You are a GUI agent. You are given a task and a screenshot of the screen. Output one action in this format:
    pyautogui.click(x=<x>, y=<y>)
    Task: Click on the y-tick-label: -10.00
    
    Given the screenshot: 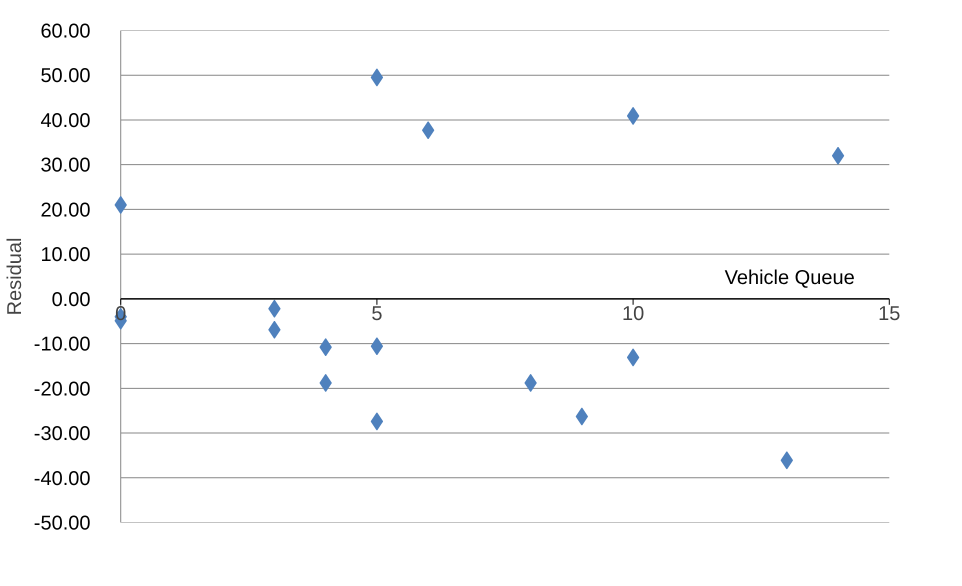 What is the action you would take?
    pyautogui.click(x=62, y=345)
    